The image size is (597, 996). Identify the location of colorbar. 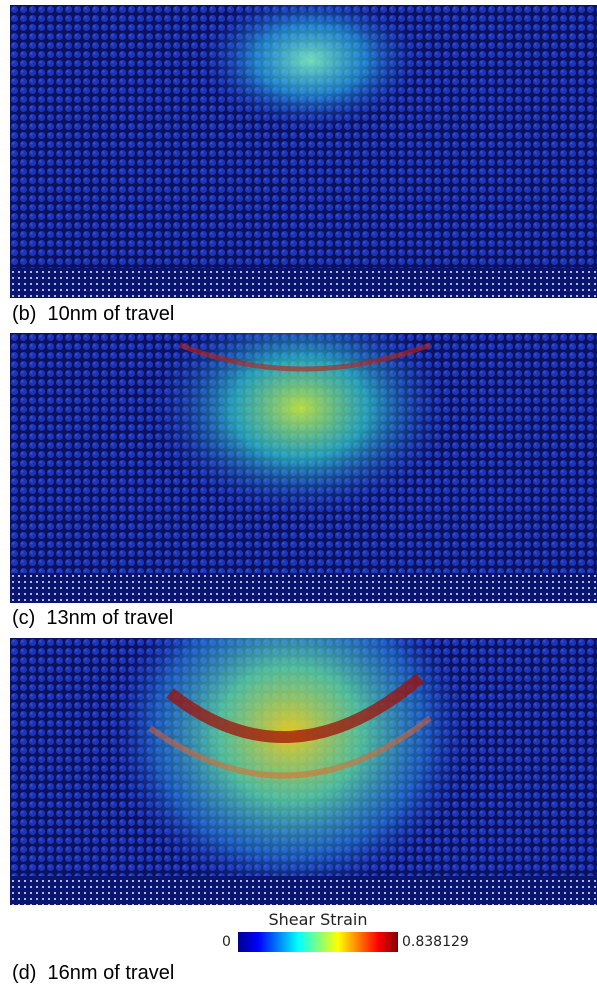
(318, 942).